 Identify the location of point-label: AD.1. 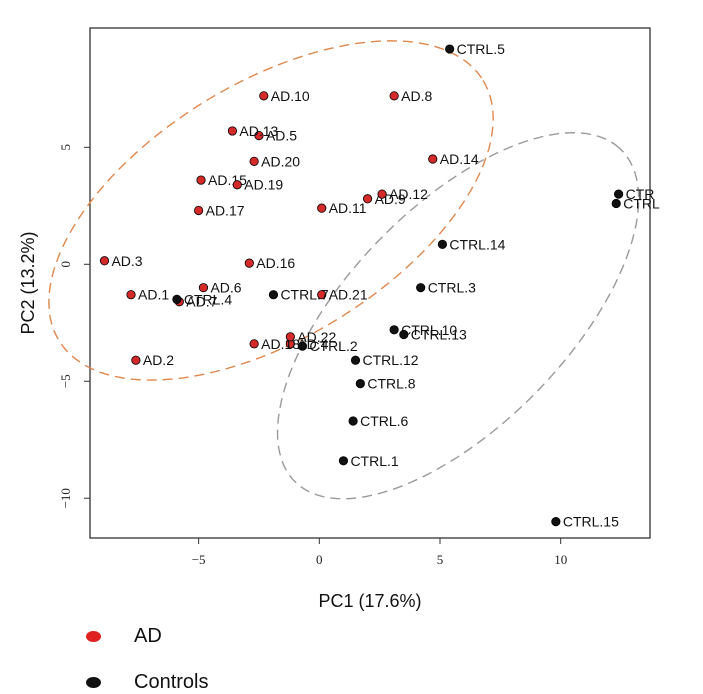
(153, 295).